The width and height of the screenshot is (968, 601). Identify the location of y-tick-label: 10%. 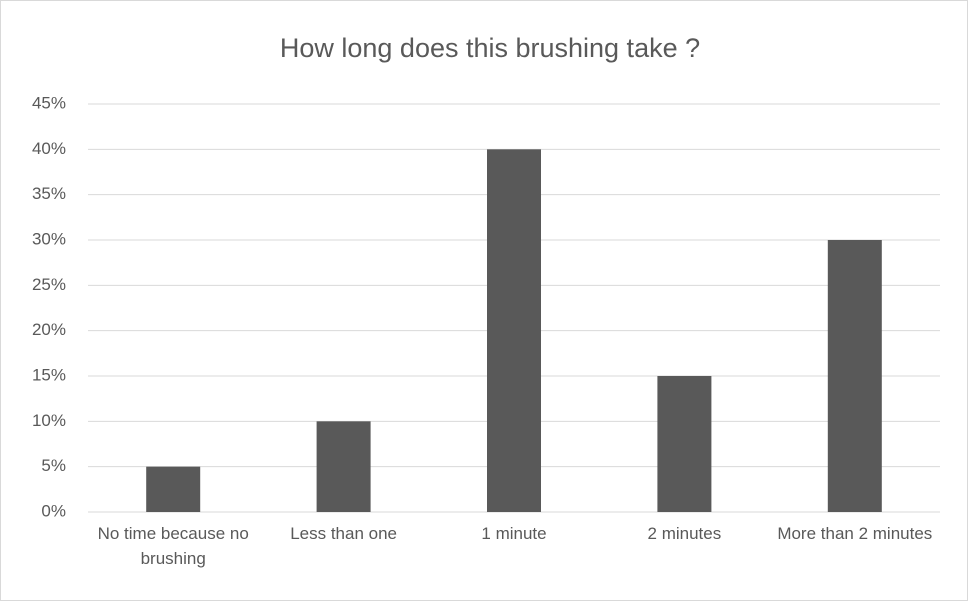
(49, 420).